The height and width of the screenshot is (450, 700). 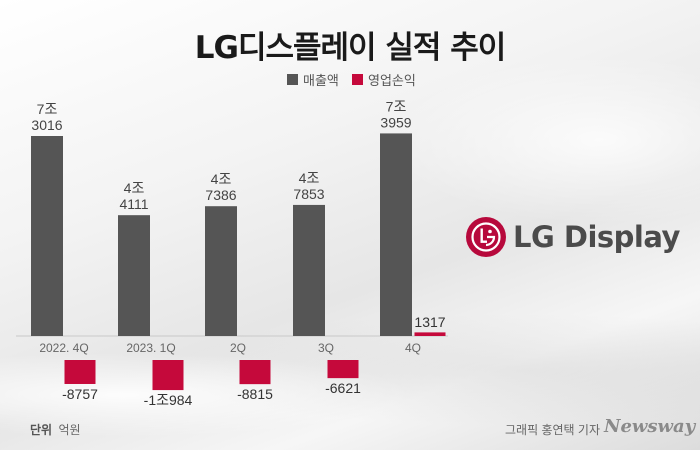 What do you see at coordinates (220, 195) in the screenshot?
I see `revenue-label-bottom: 7386` at bounding box center [220, 195].